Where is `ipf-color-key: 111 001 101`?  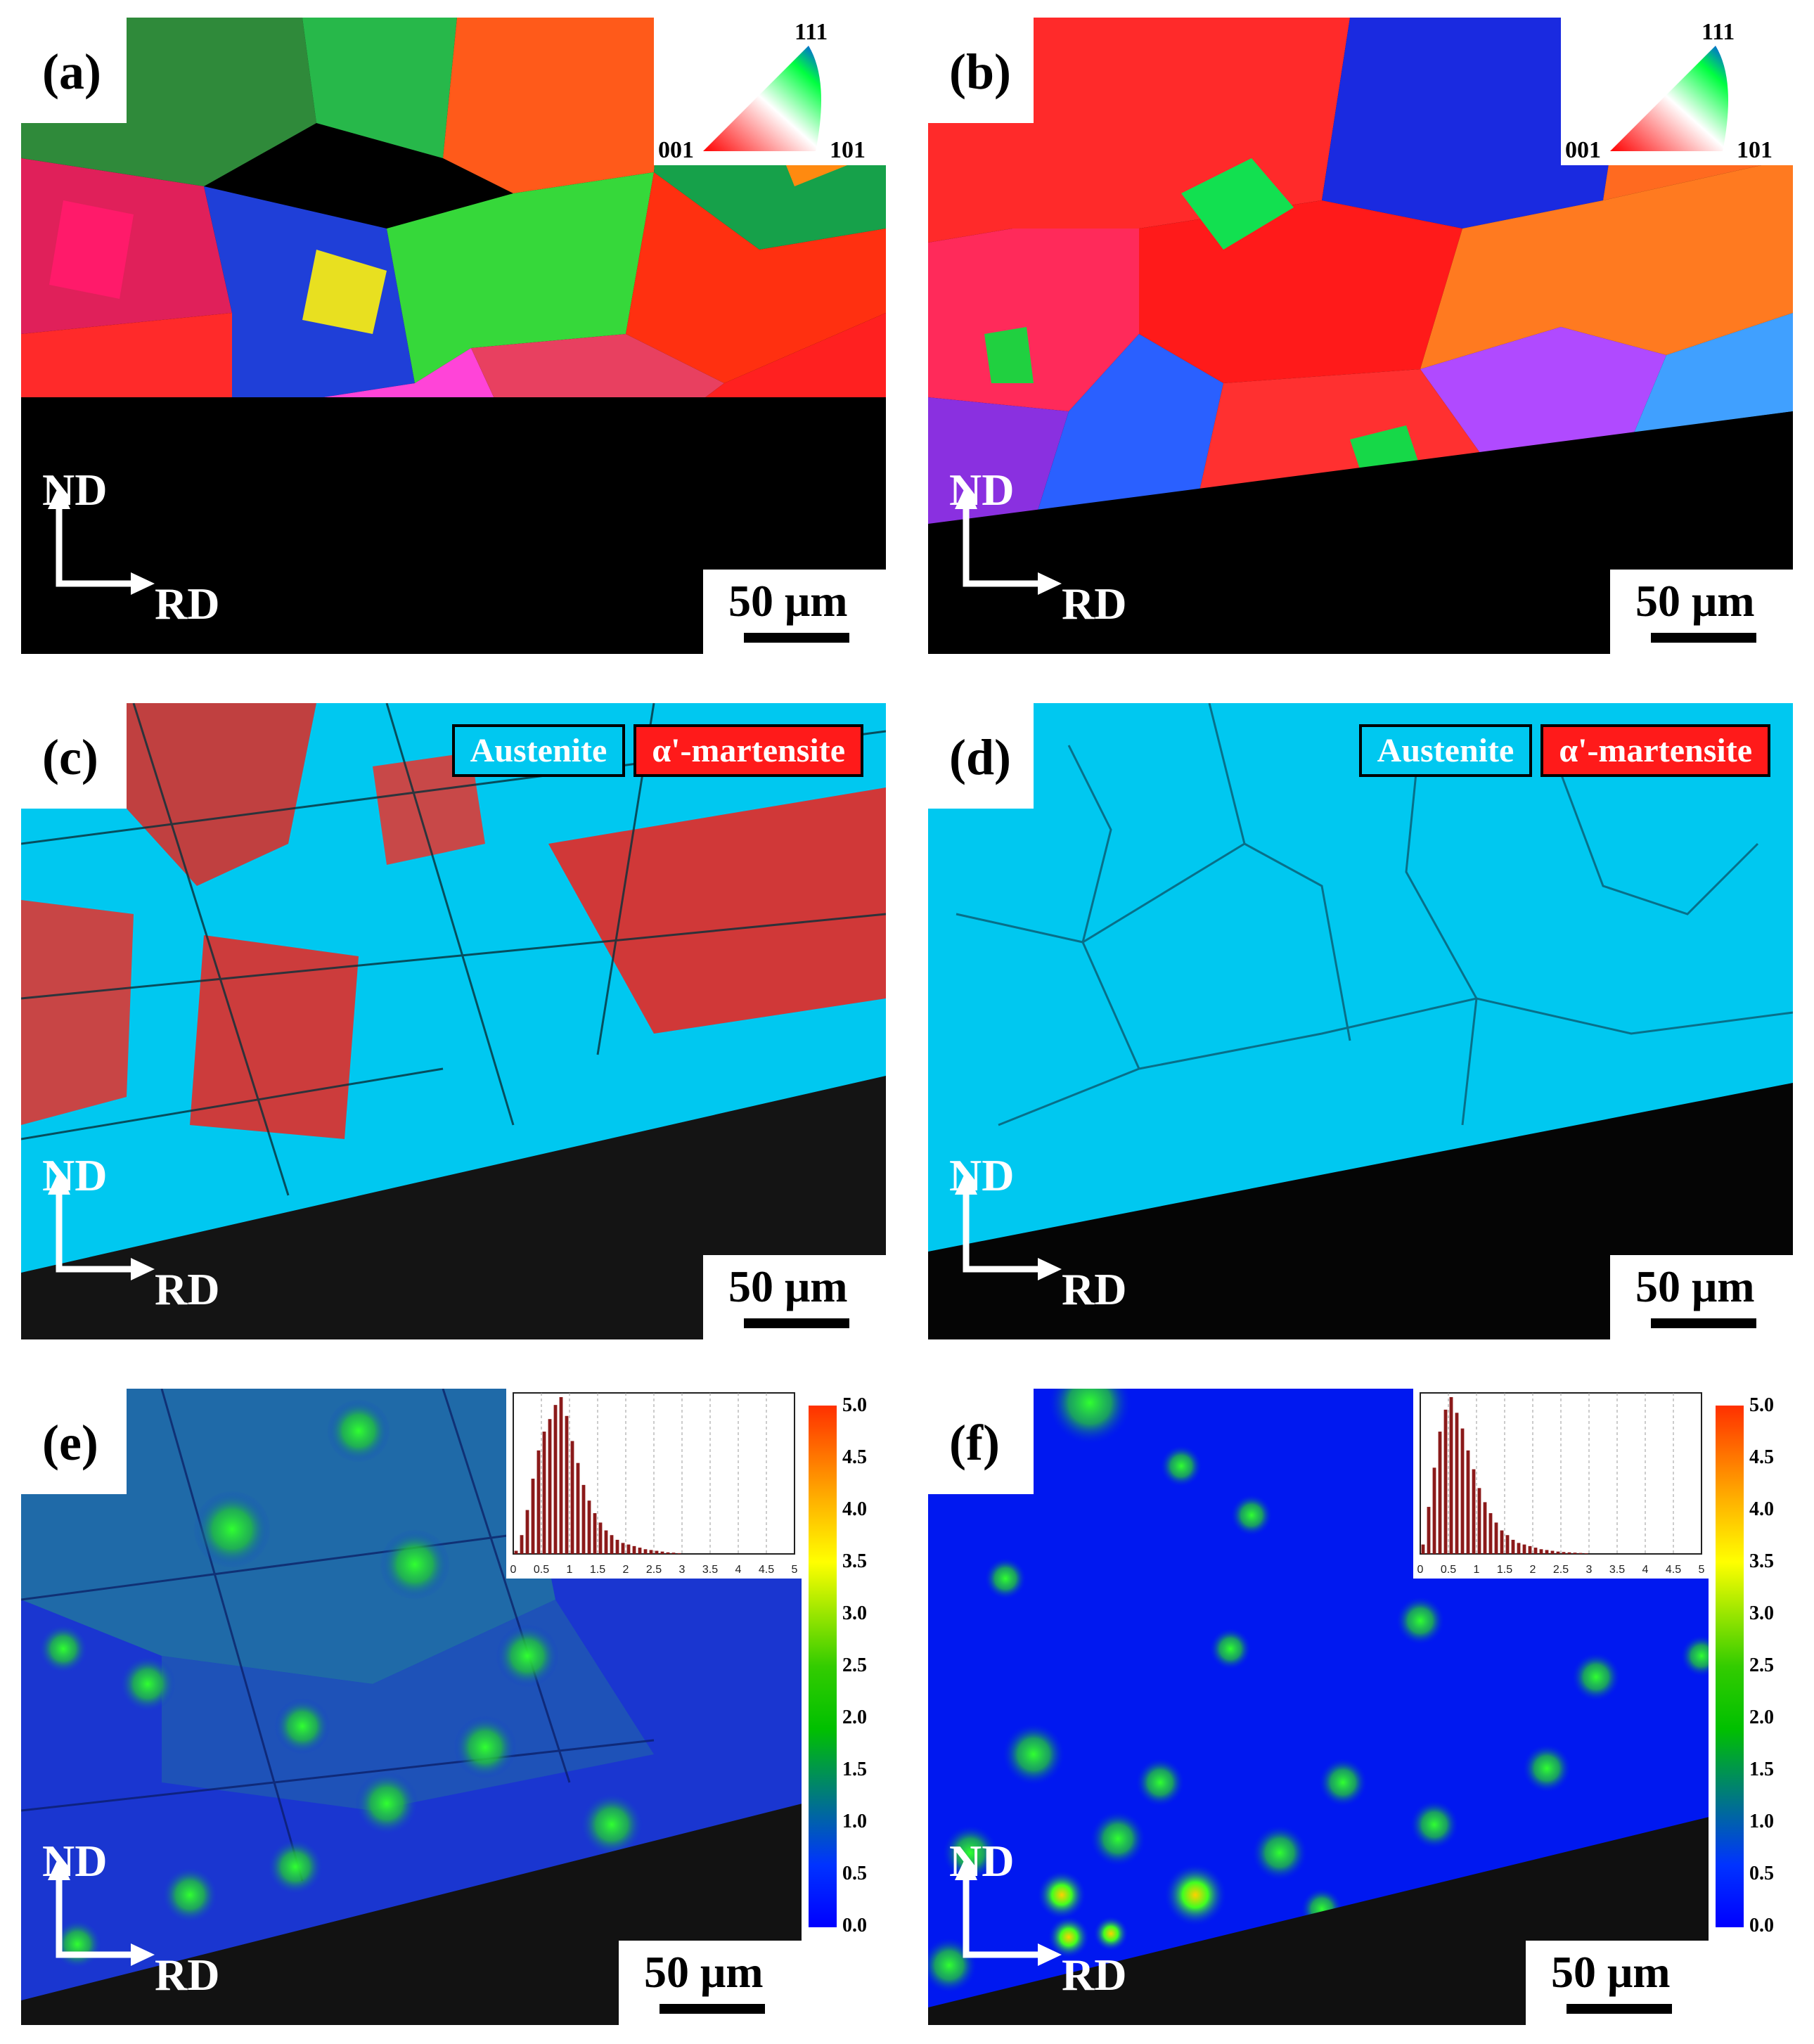
ipf-color-key: 111 001 101 is located at coordinates (1677, 92).